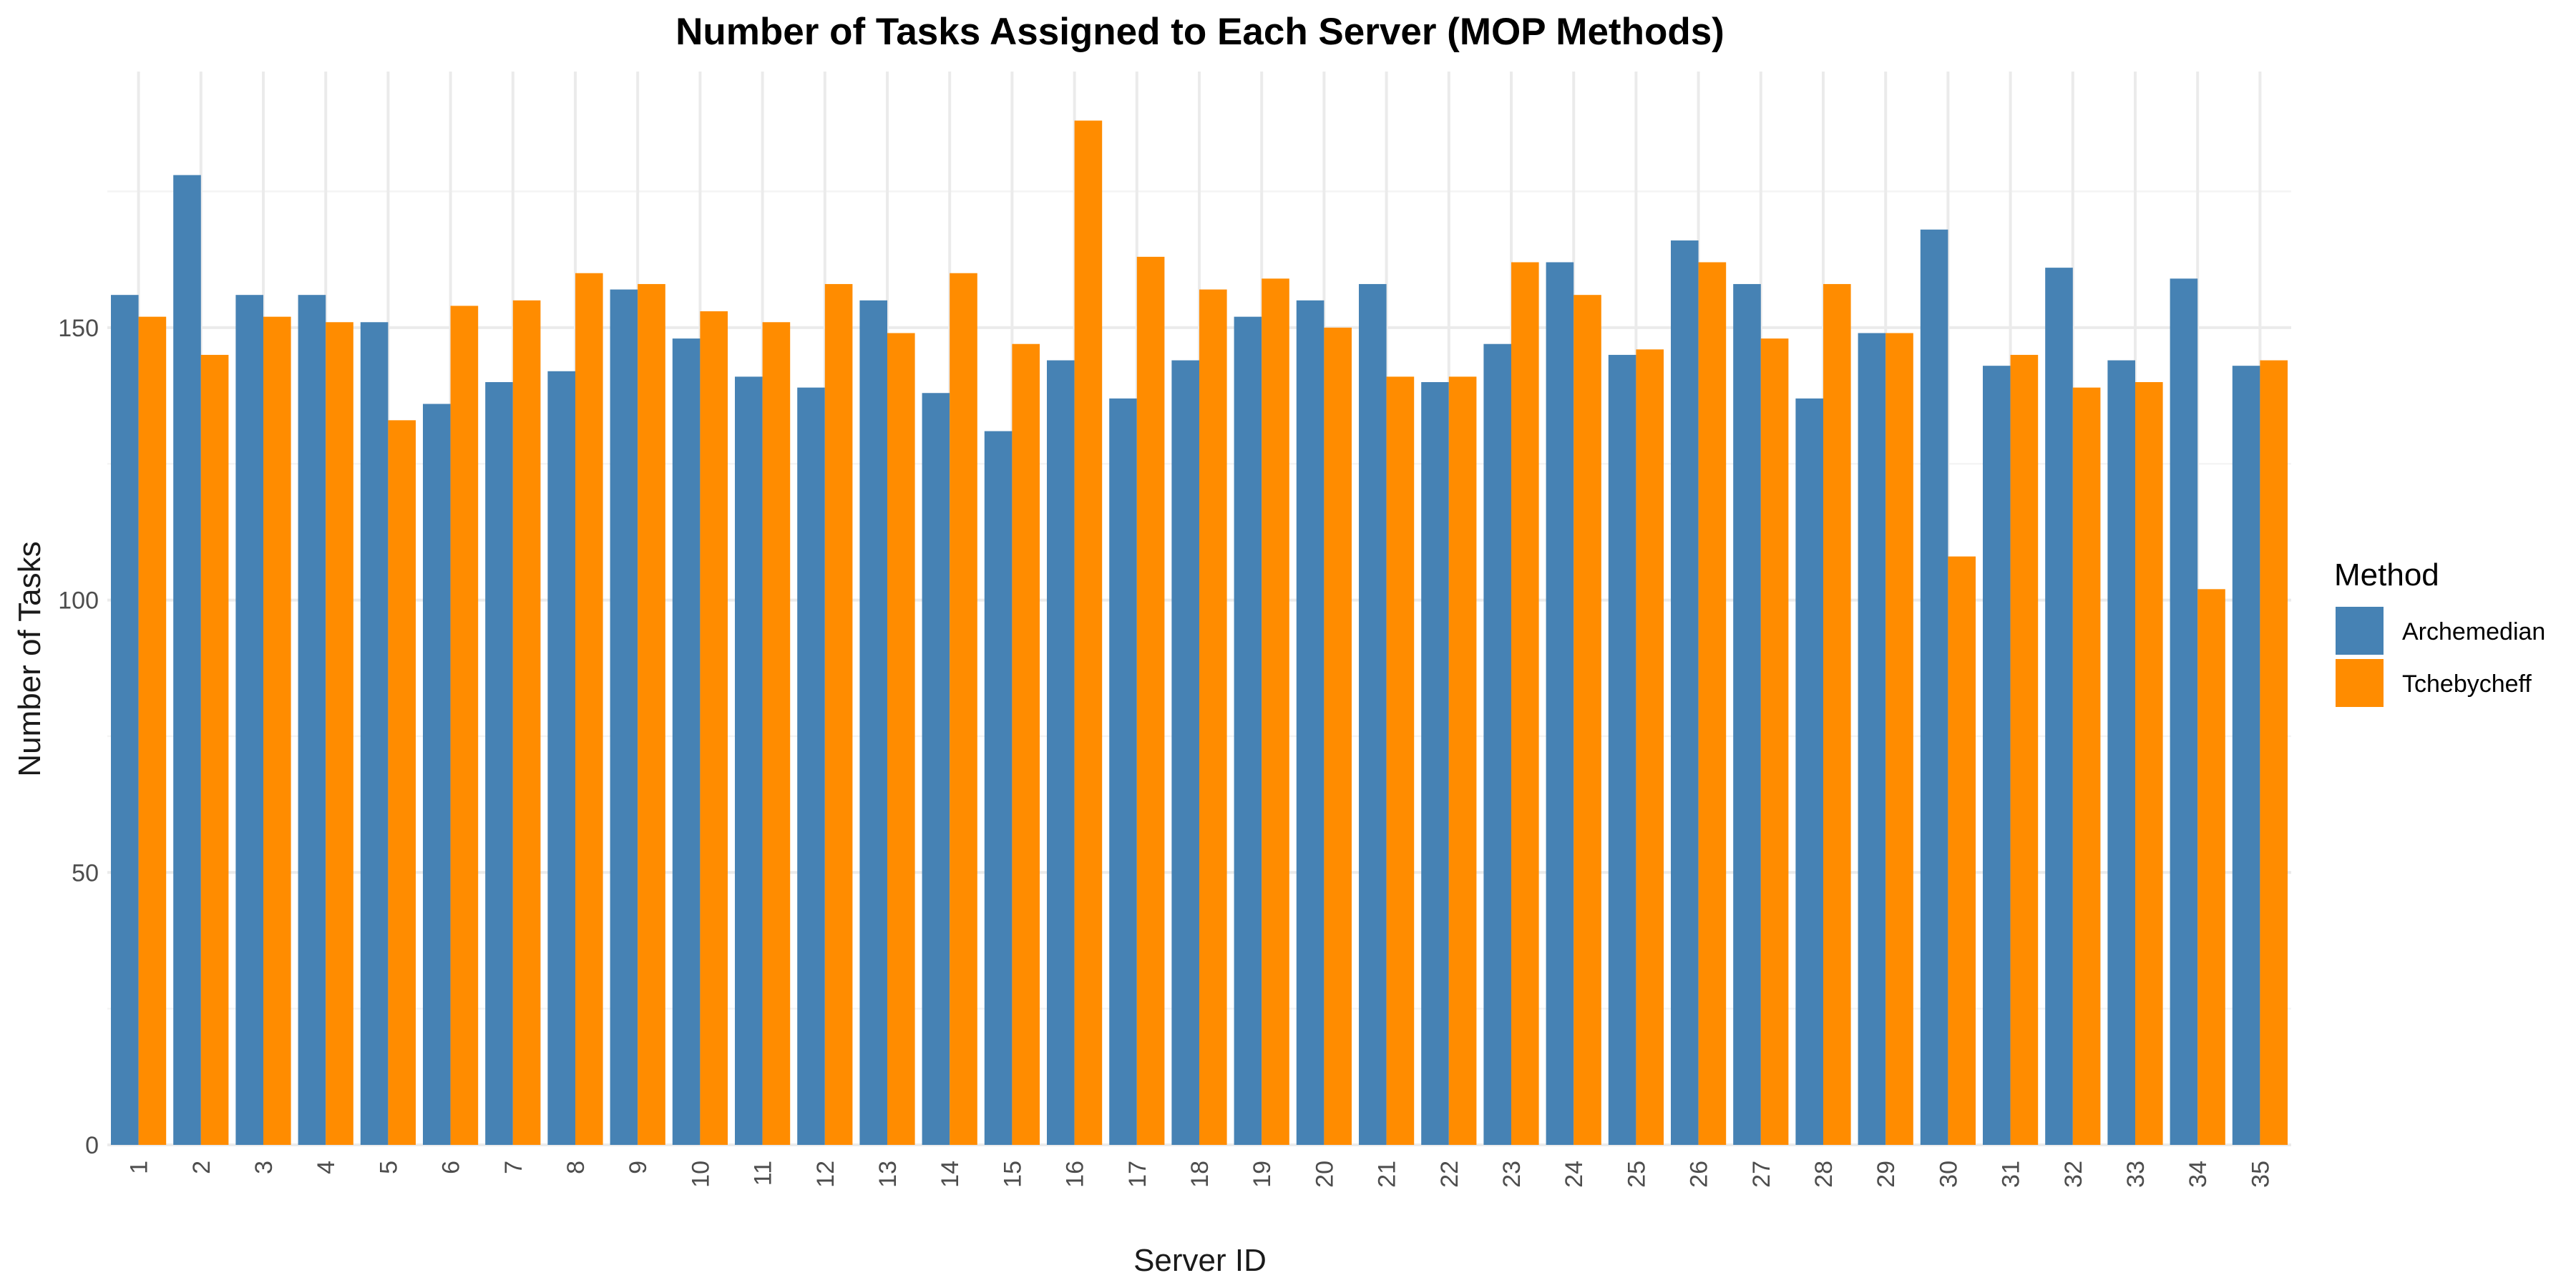 This screenshot has height=1288, width=2576. I want to click on x-tick-label: 16, so click(1075, 1174).